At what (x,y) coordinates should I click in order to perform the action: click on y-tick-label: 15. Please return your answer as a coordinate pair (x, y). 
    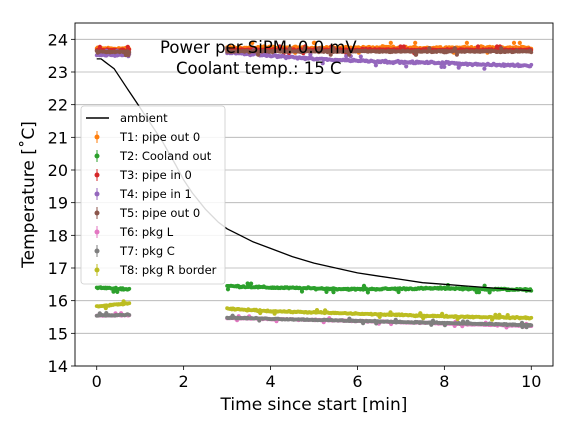
    Looking at the image, I should click on (58, 333).